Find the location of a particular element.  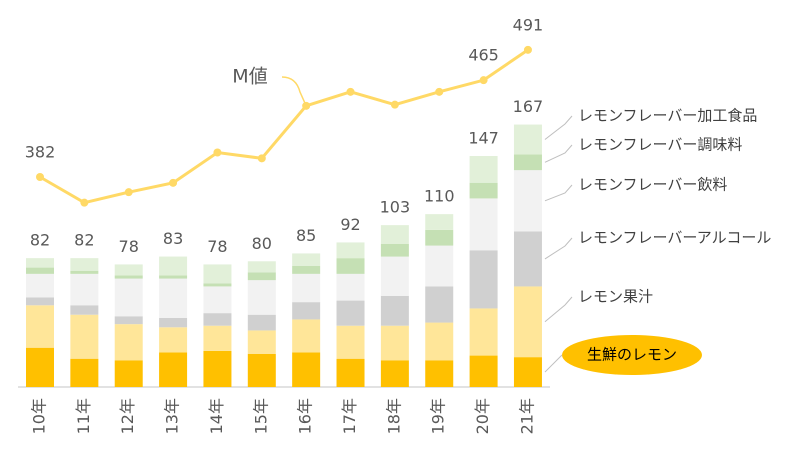

legend-label: レモン果汁 is located at coordinates (615, 297).